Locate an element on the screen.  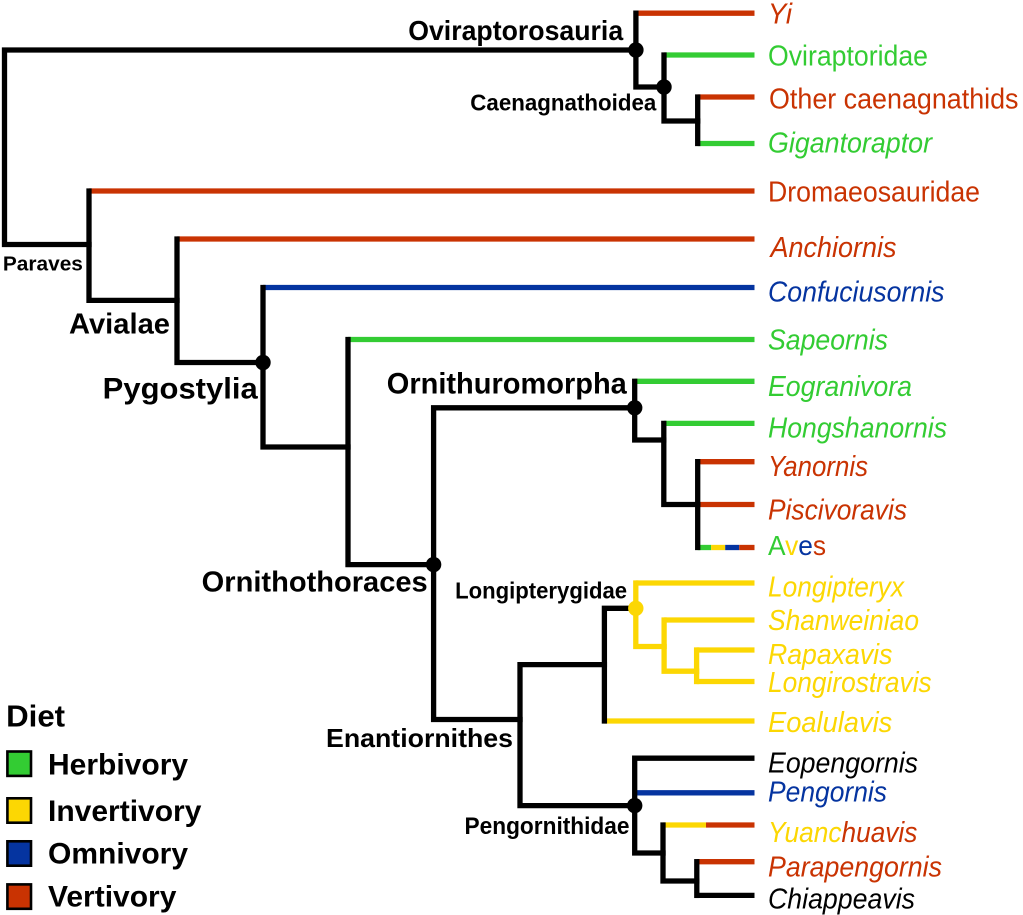
svg-text: Herbivory is located at coordinates (118, 765).